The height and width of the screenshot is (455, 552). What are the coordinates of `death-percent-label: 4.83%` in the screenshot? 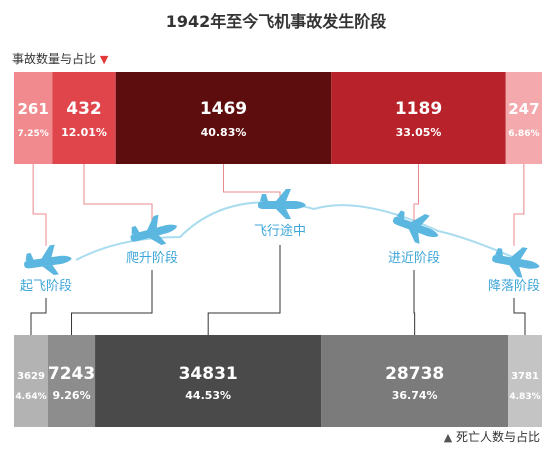 It's located at (524, 397).